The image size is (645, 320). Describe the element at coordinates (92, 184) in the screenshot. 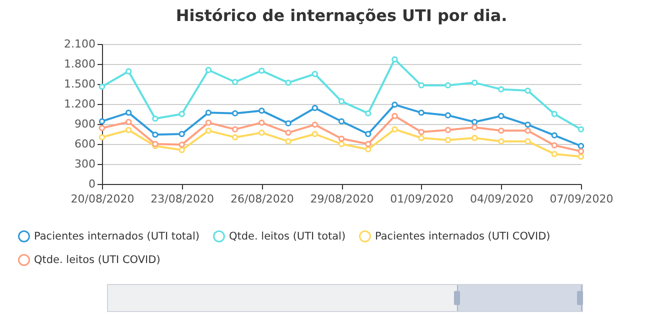

I see `y-tick-label: 0` at that location.